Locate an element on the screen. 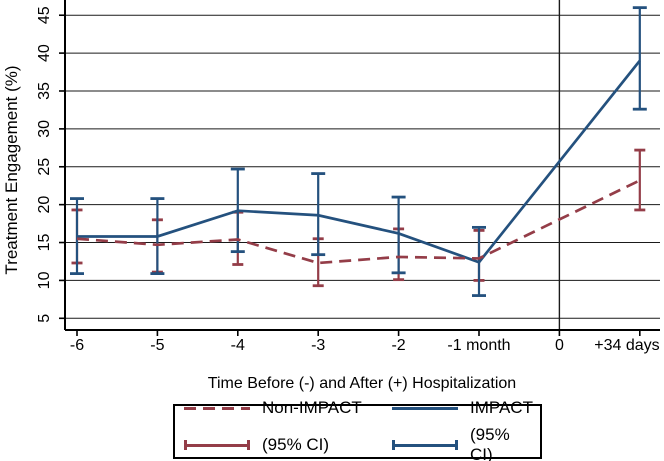 This screenshot has width=664, height=461. x-tick-label: -3 is located at coordinates (318, 345).